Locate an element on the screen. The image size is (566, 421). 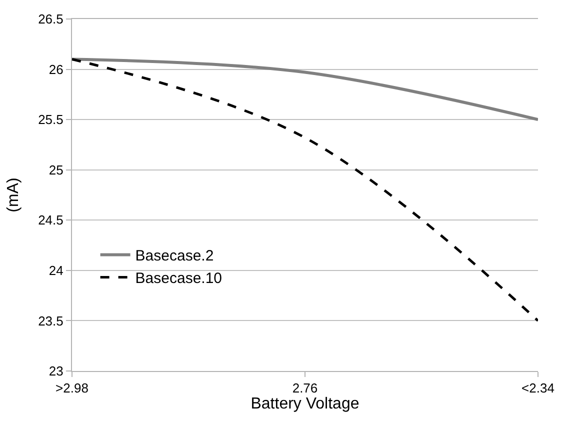
x-tick-label: <2.34 is located at coordinates (538, 388).